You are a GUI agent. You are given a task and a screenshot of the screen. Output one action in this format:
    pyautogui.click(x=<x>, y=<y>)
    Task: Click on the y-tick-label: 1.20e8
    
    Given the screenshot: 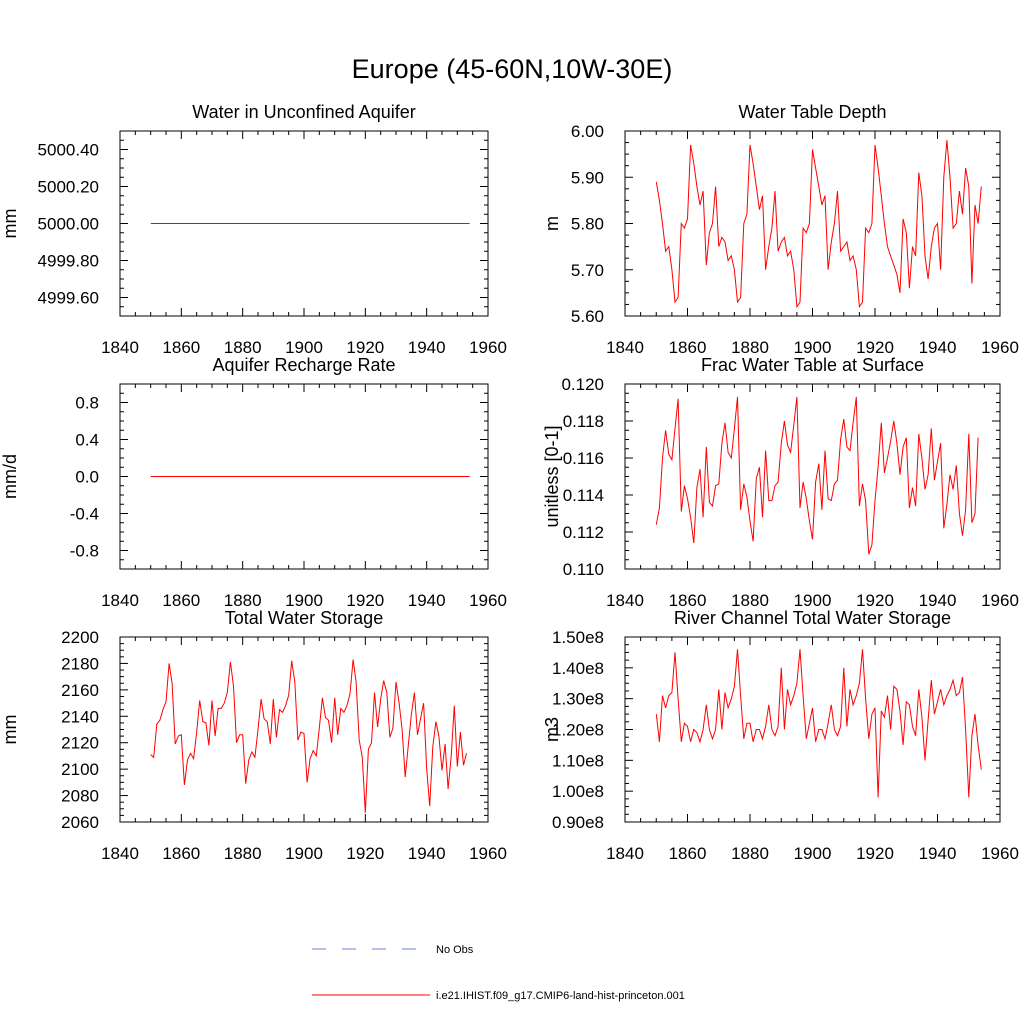 What is the action you would take?
    pyautogui.click(x=578, y=730)
    